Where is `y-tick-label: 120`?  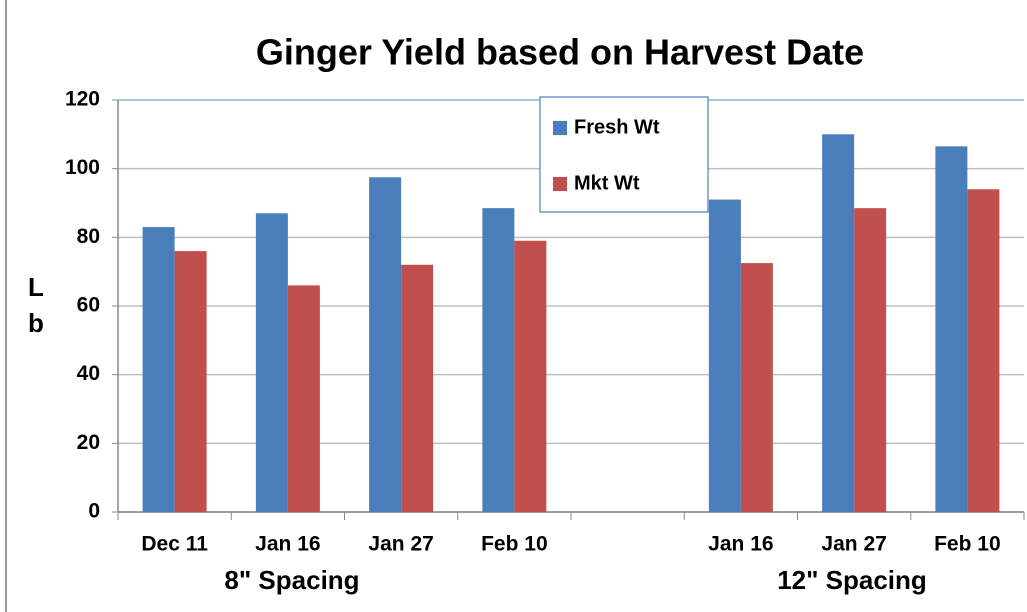
y-tick-label: 120 is located at coordinates (82, 99).